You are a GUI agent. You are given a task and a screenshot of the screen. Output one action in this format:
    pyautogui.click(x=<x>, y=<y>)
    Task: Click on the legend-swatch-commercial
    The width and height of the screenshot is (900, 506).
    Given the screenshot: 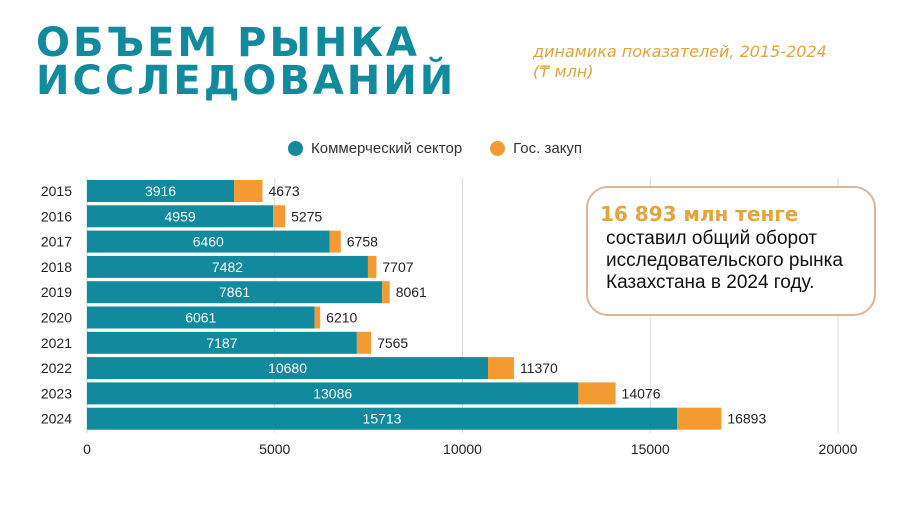 What is the action you would take?
    pyautogui.click(x=295, y=148)
    